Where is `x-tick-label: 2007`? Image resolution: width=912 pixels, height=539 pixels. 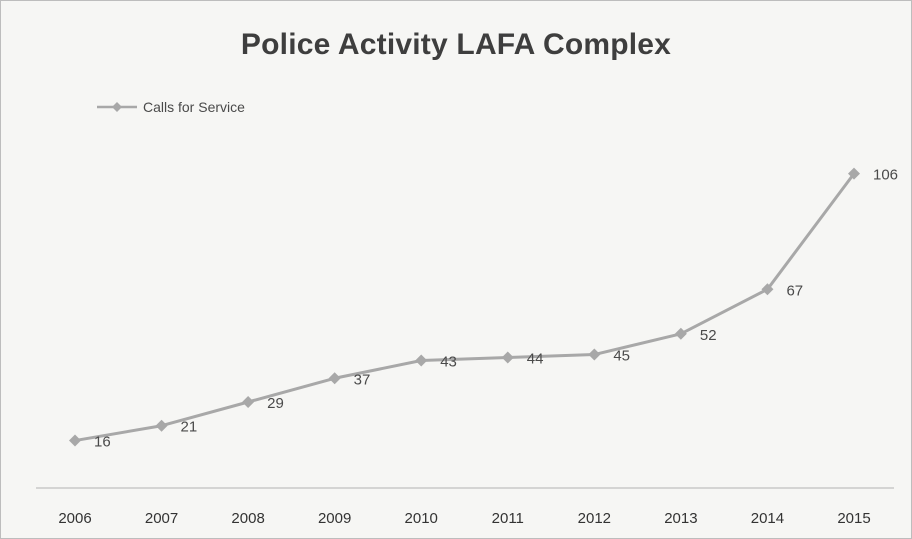
x-tick-label: 2007 is located at coordinates (161, 518).